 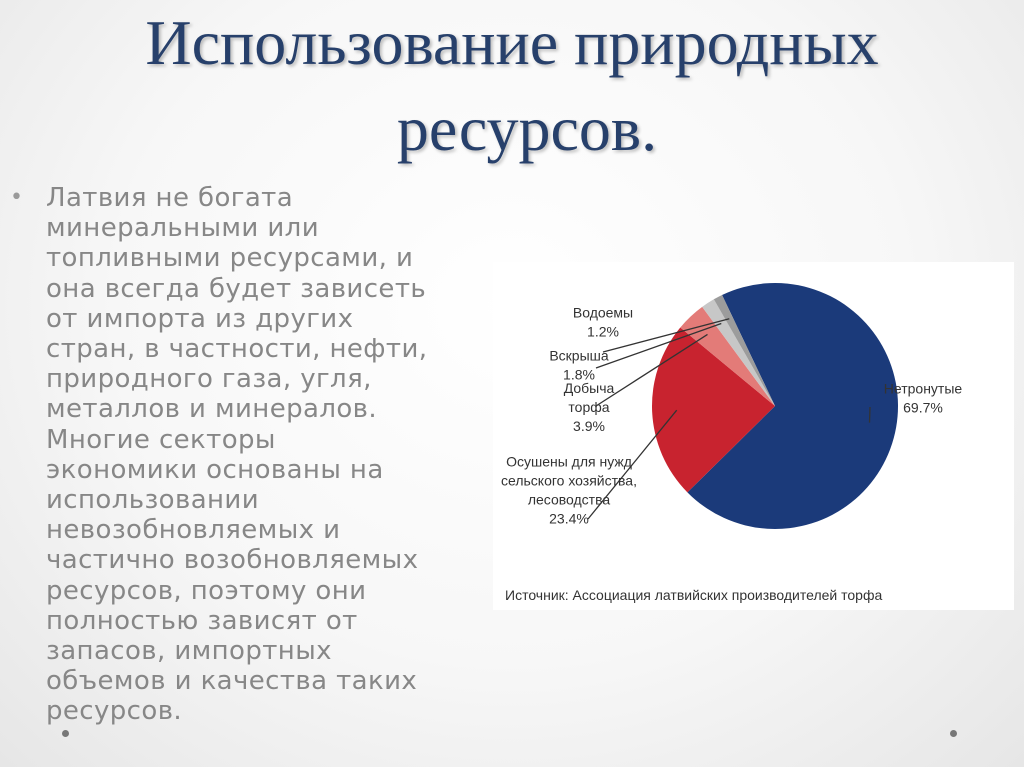 What do you see at coordinates (589, 407) in the screenshot?
I see `slice-label: Добыча торфа 3.9%` at bounding box center [589, 407].